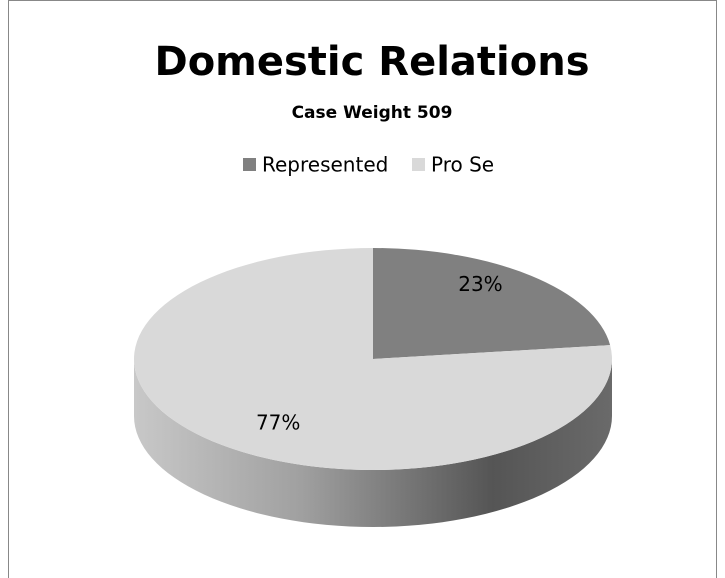 The image size is (725, 578). What do you see at coordinates (480, 284) in the screenshot?
I see `data-label: 23%` at bounding box center [480, 284].